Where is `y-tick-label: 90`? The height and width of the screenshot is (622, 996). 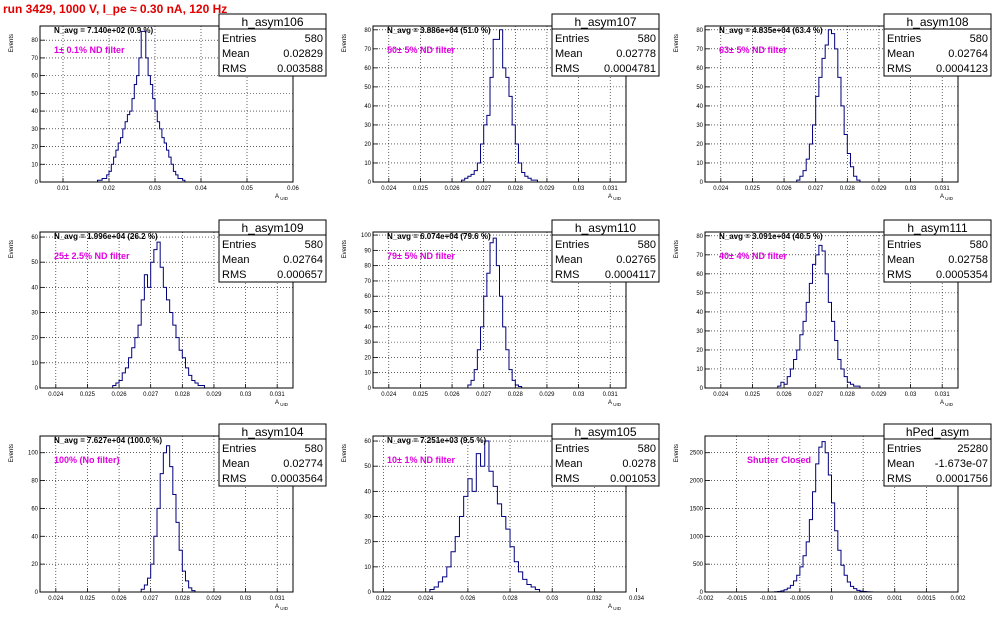
y-tick-label: 90 is located at coordinates (367, 251).